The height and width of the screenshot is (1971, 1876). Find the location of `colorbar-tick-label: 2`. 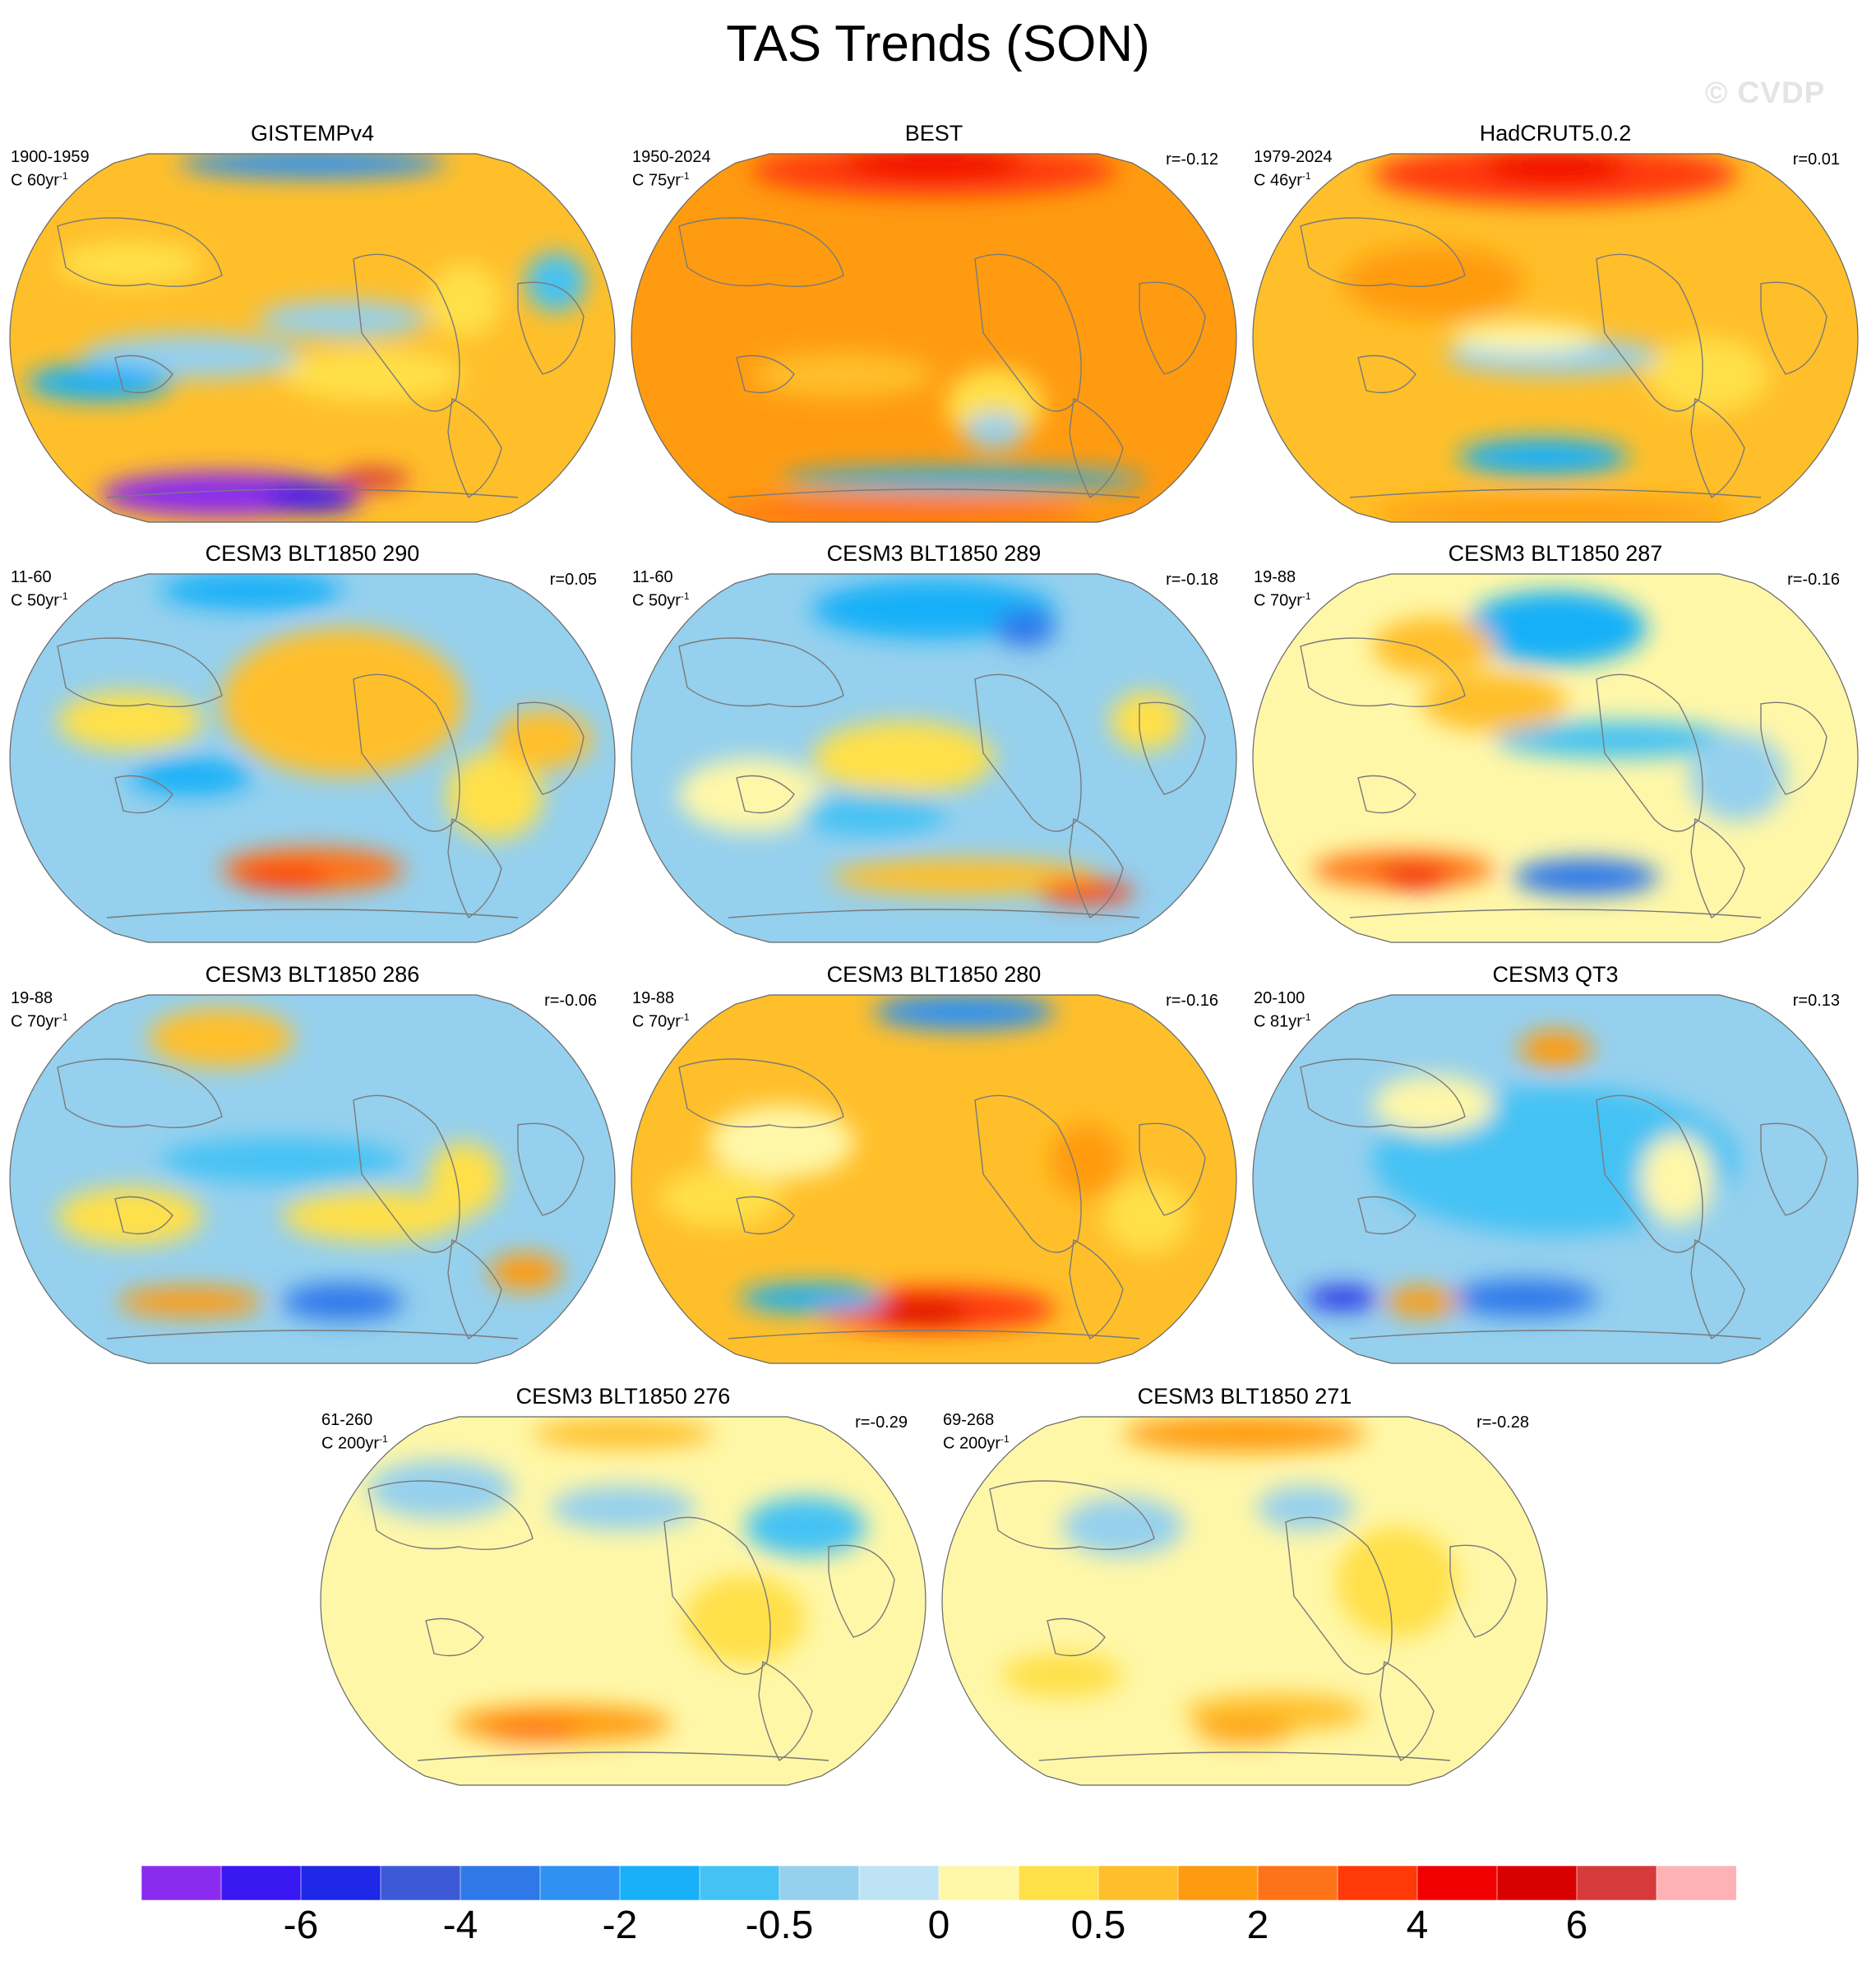

colorbar-tick-label: 2 is located at coordinates (1258, 1926).